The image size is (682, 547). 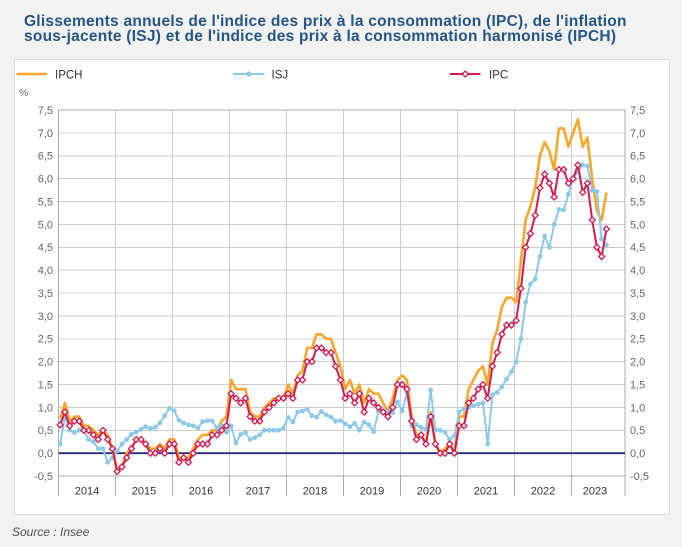 What do you see at coordinates (68, 76) in the screenshot?
I see `svg-text: IPCH` at bounding box center [68, 76].